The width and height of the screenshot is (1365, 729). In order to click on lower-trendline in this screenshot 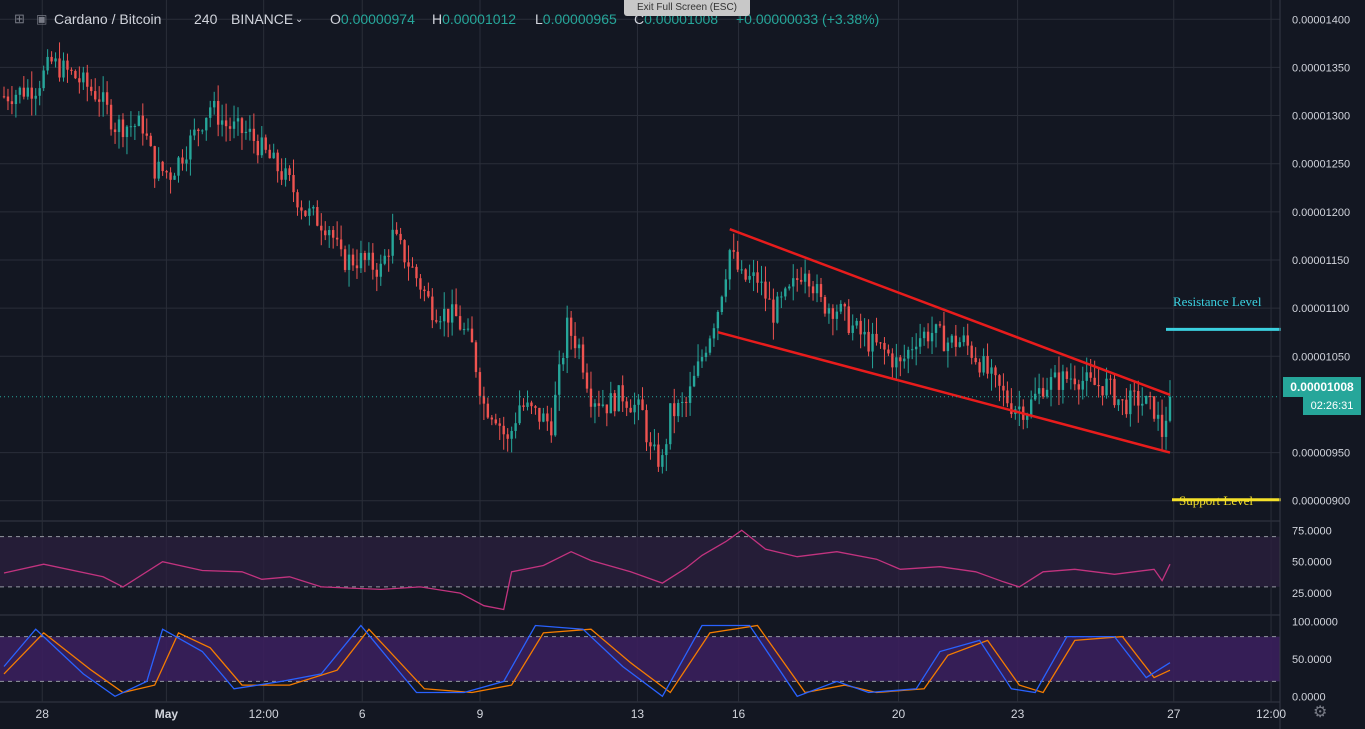, I will do `click(944, 392)`.